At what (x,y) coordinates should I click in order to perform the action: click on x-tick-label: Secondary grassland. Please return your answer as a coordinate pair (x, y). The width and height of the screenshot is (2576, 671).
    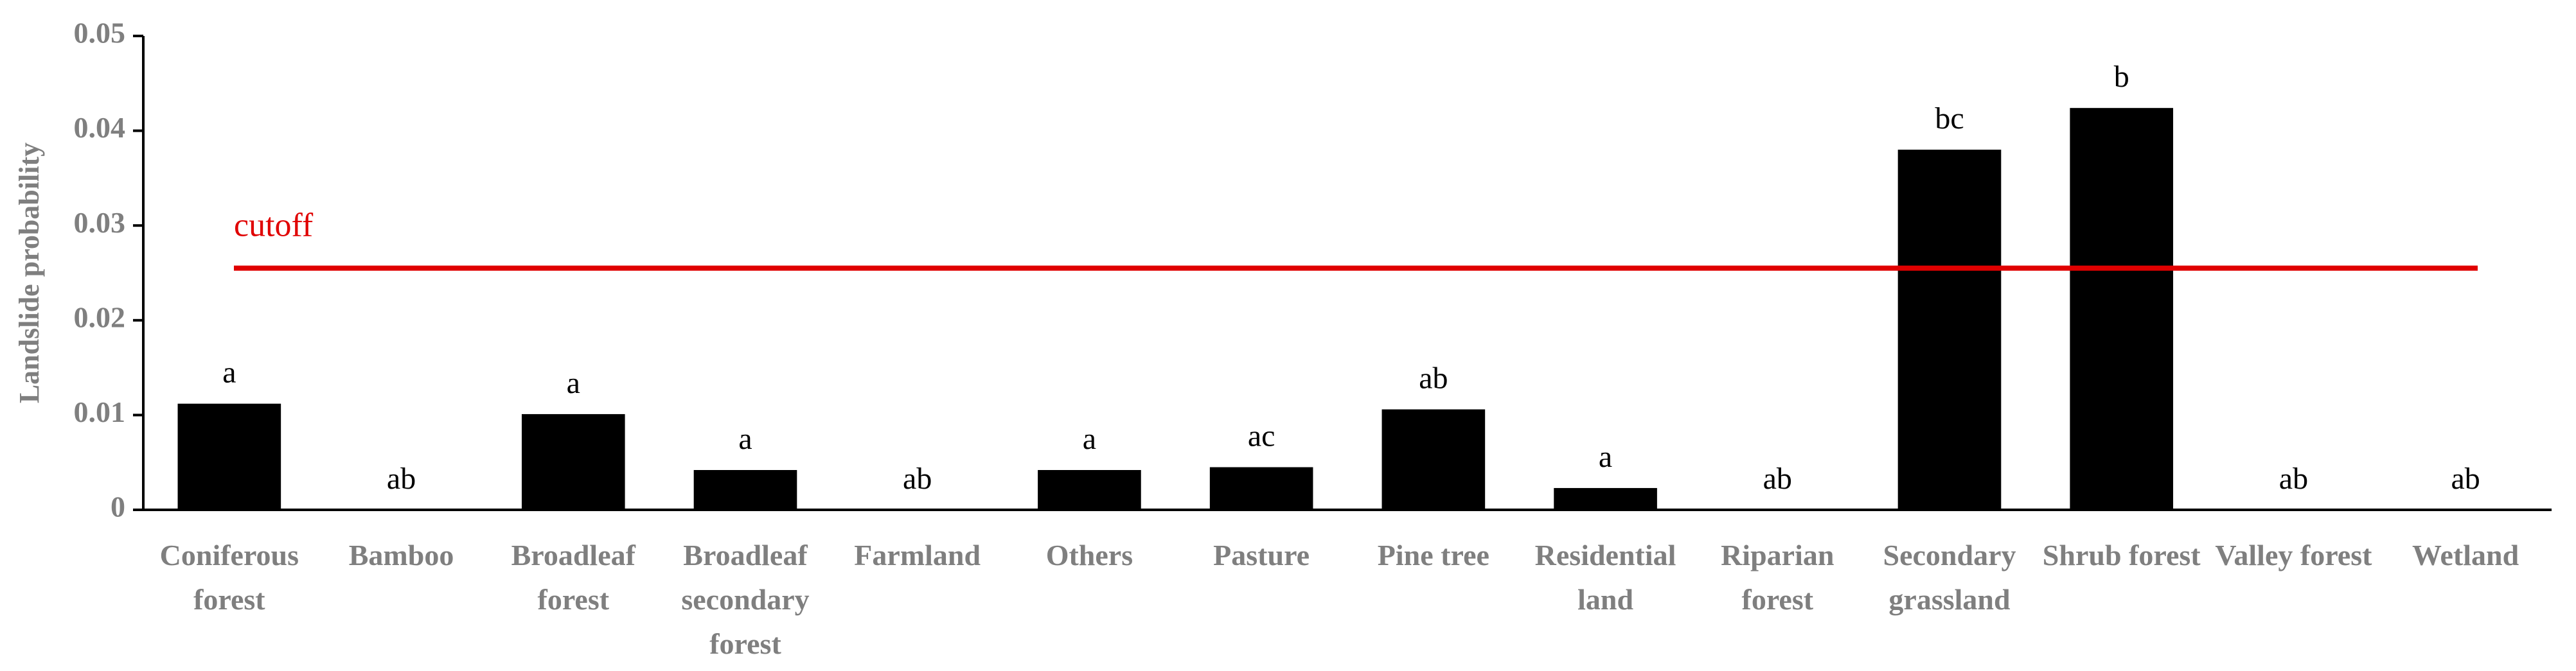
    Looking at the image, I should click on (1950, 577).